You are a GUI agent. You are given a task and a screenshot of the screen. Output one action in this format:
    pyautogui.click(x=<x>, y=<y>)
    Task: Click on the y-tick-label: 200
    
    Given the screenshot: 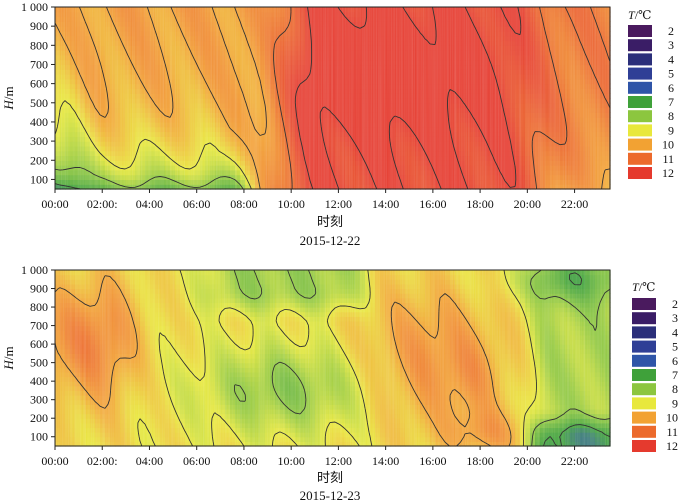 What is the action you would take?
    pyautogui.click(x=39, y=160)
    